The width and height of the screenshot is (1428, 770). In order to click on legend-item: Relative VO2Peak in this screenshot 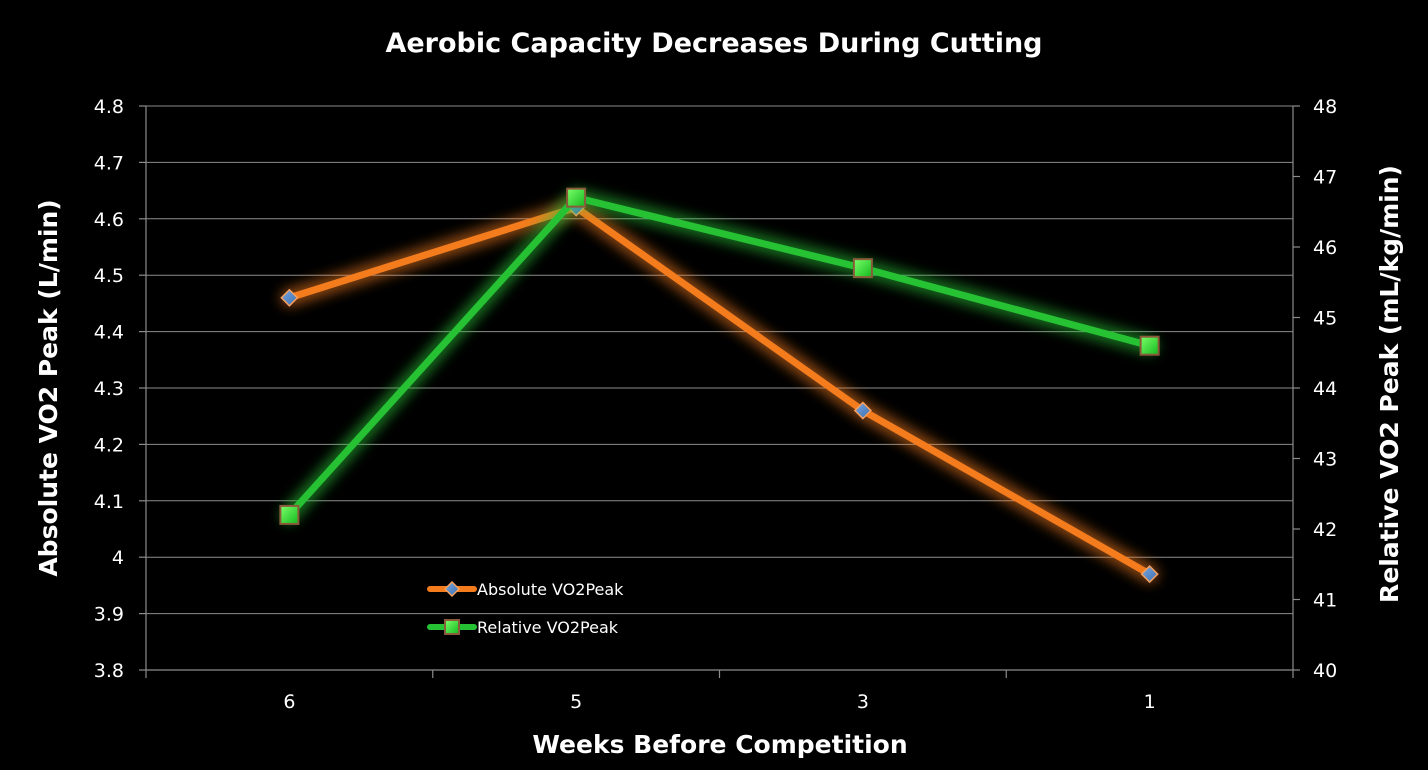, I will do `click(523, 627)`.